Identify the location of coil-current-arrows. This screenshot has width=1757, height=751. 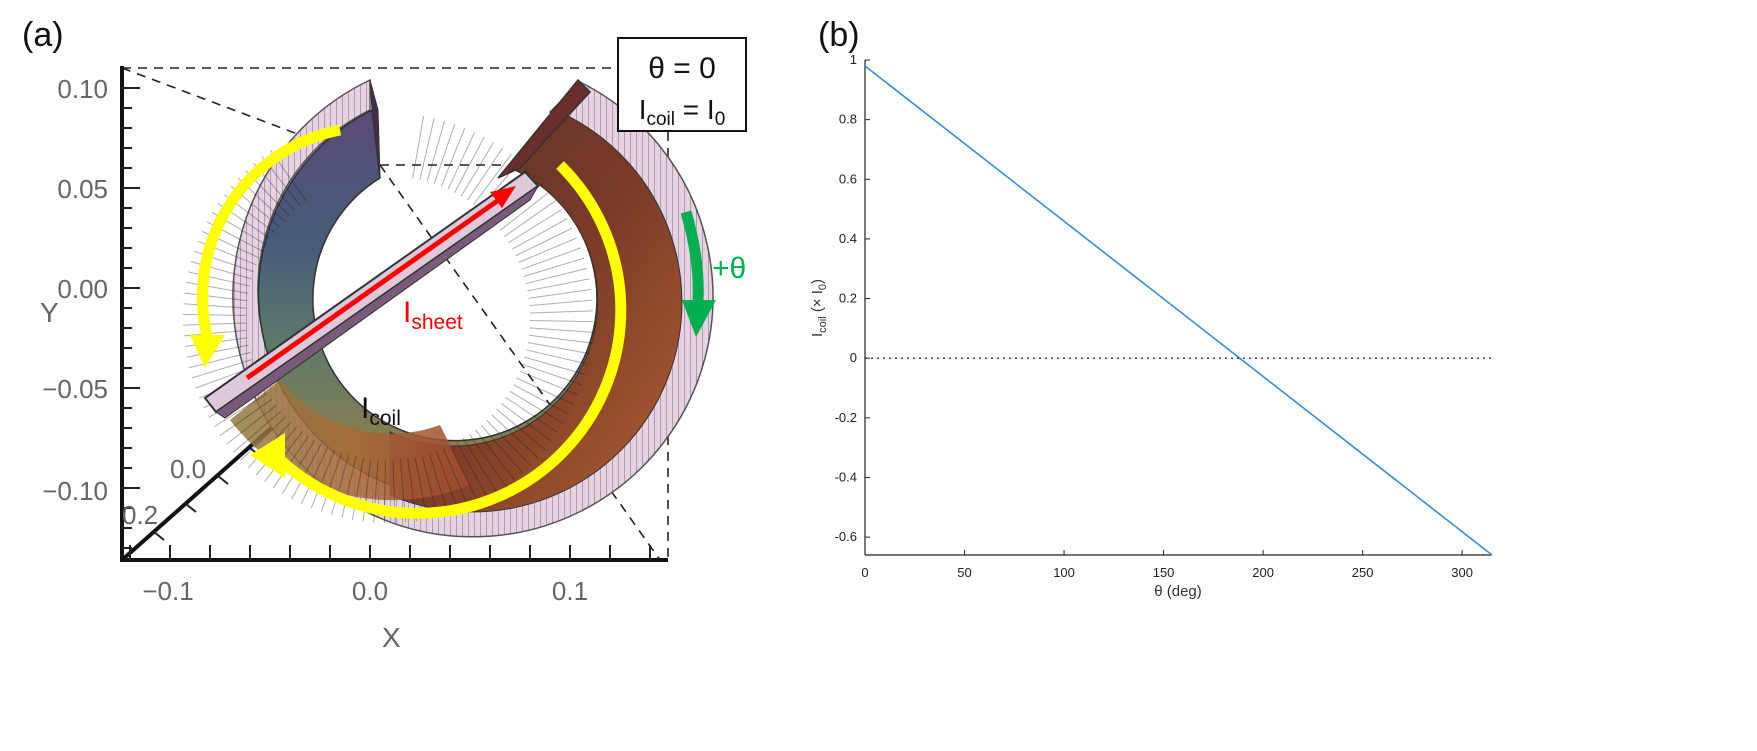
(411, 321).